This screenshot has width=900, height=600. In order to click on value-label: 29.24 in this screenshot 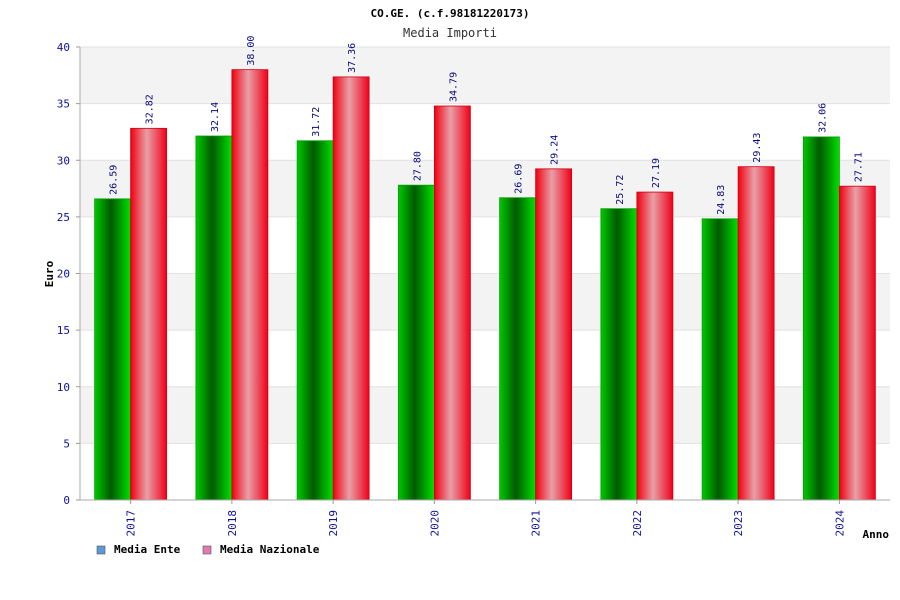, I will do `click(555, 150)`.